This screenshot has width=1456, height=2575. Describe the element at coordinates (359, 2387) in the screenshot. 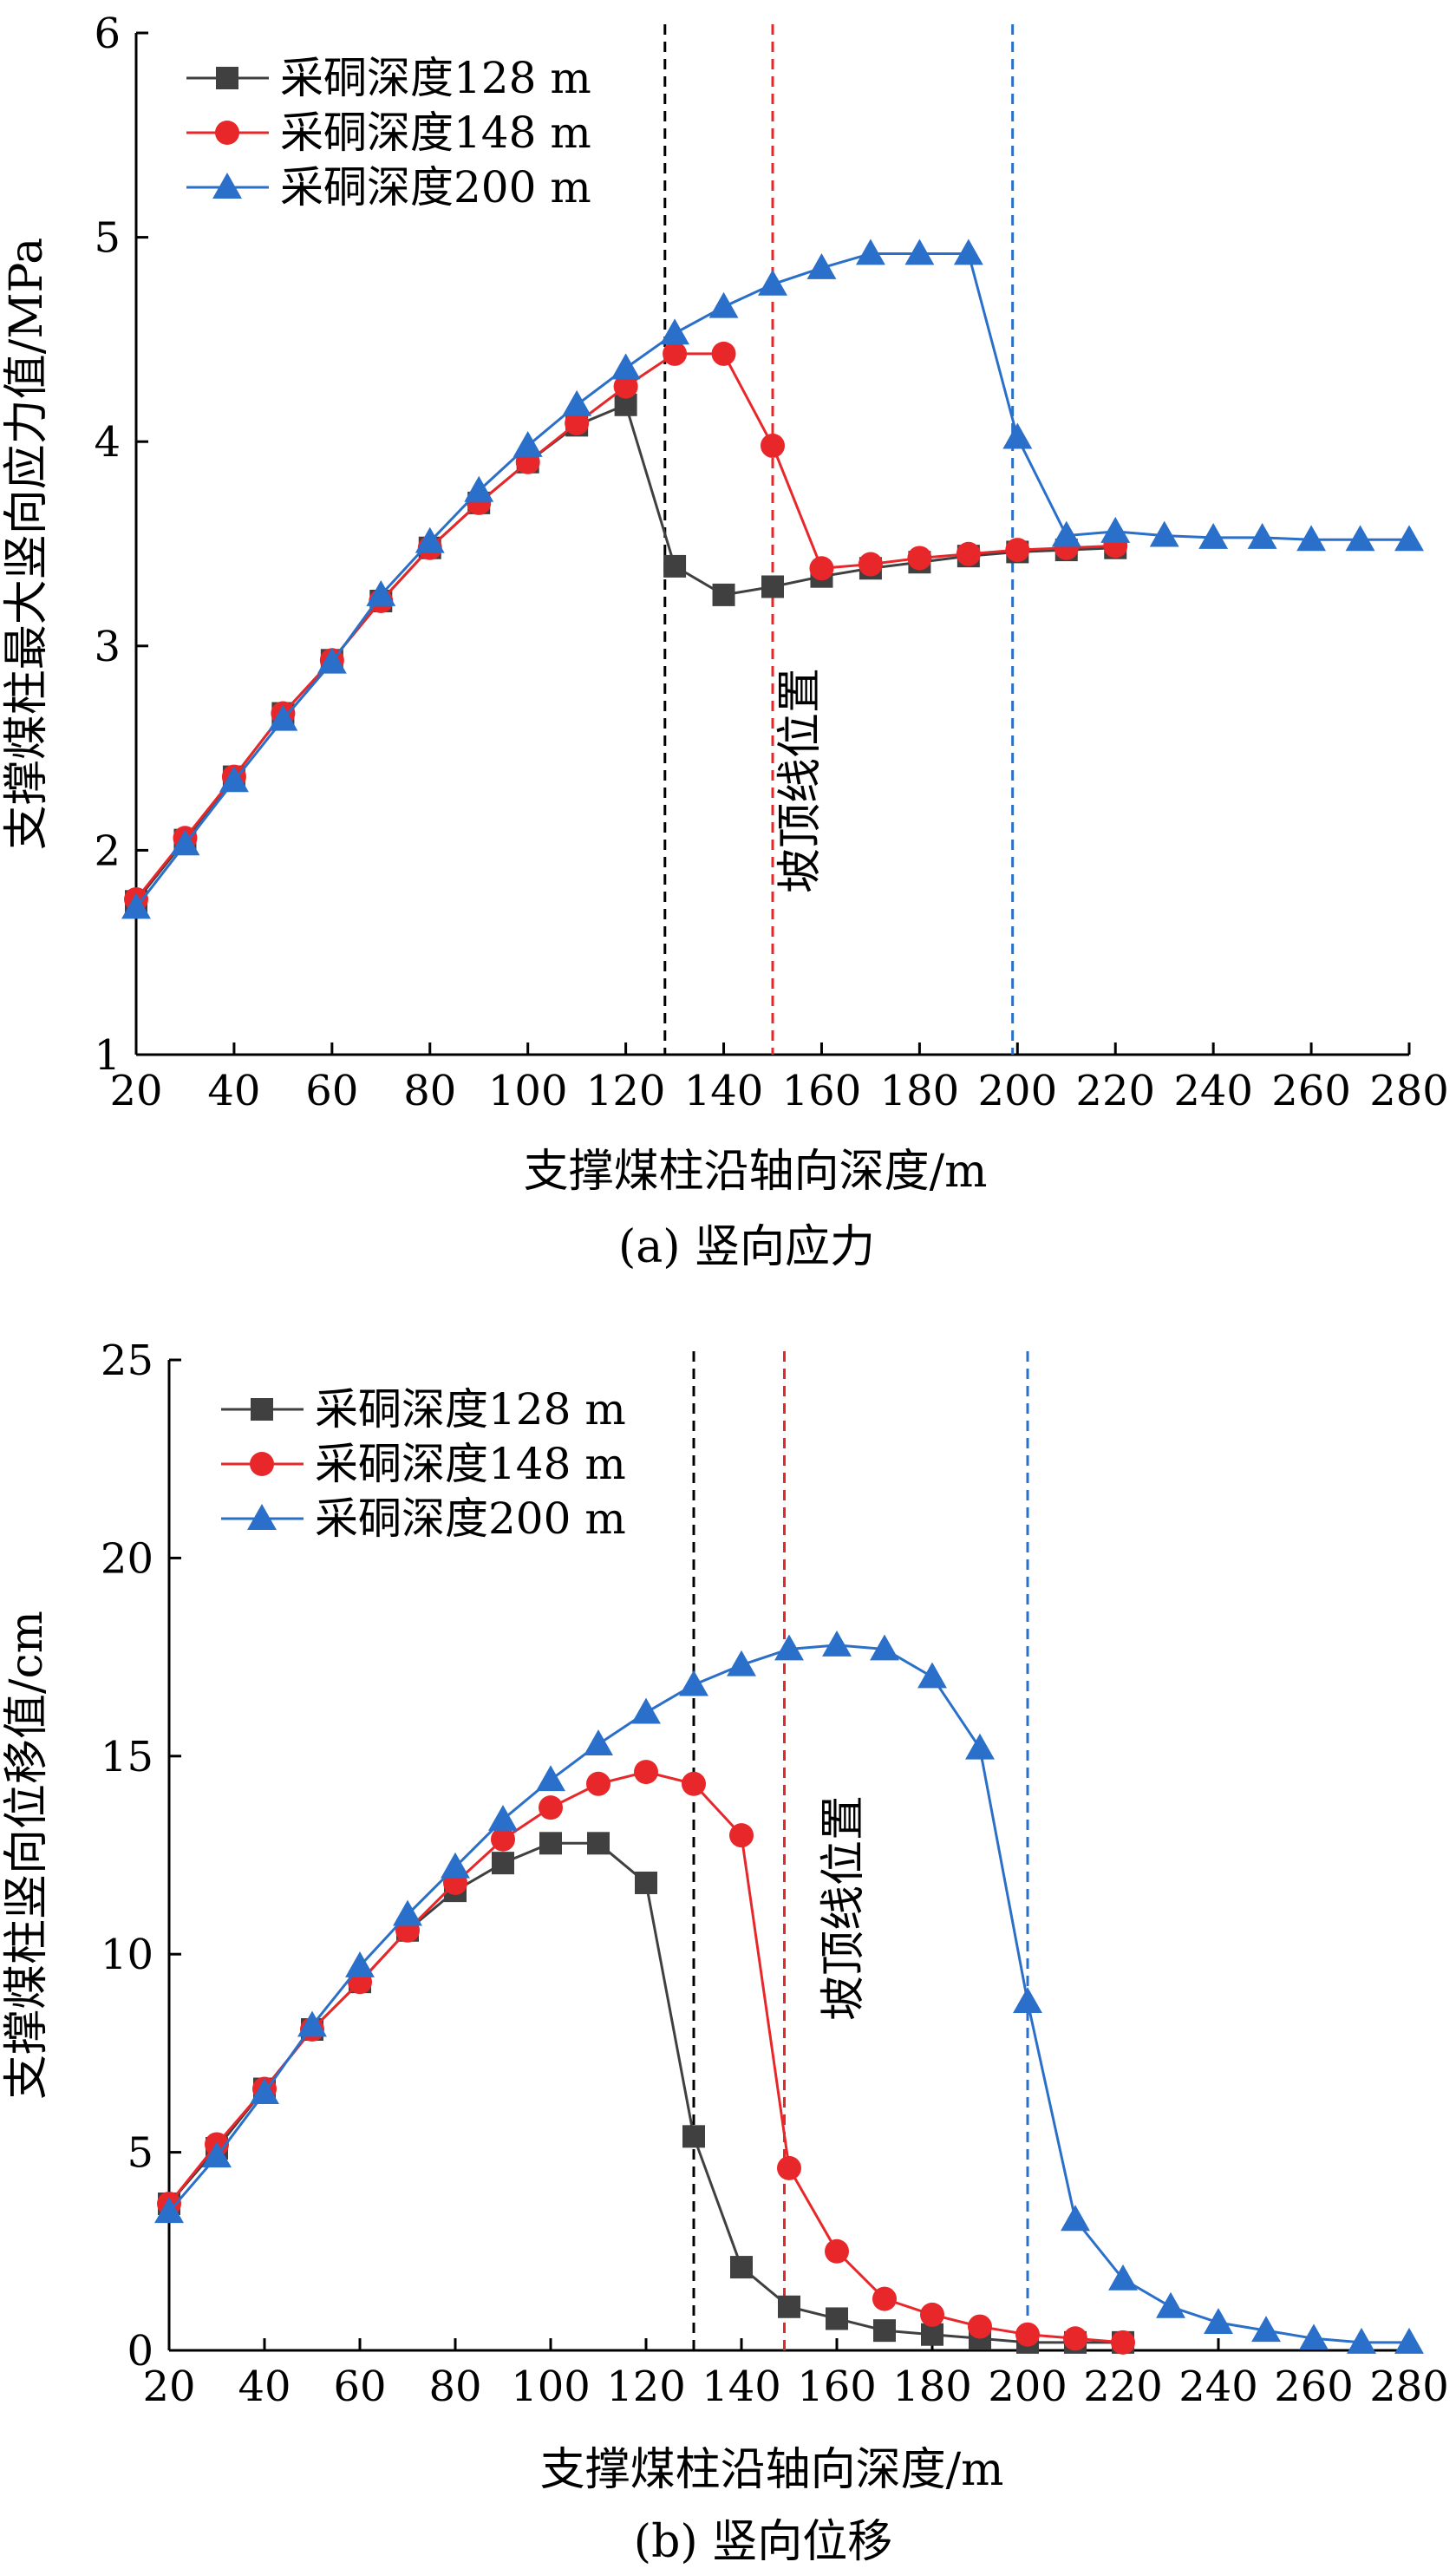

I see `chart-b-x-tick-label: 60` at that location.